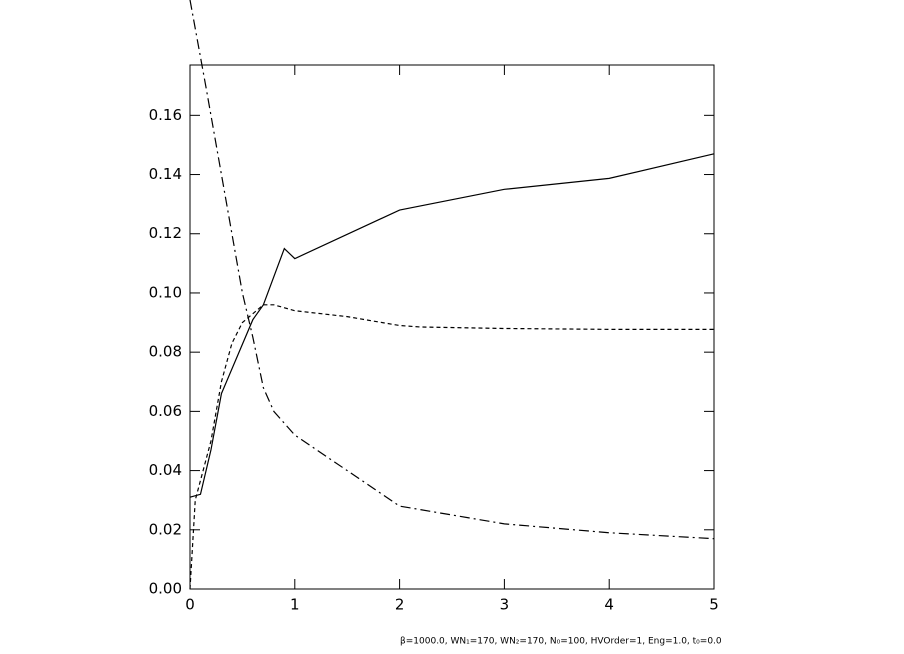 This screenshot has height=654, width=904. Describe the element at coordinates (190, 605) in the screenshot. I see `x-tick-label: 0` at that location.